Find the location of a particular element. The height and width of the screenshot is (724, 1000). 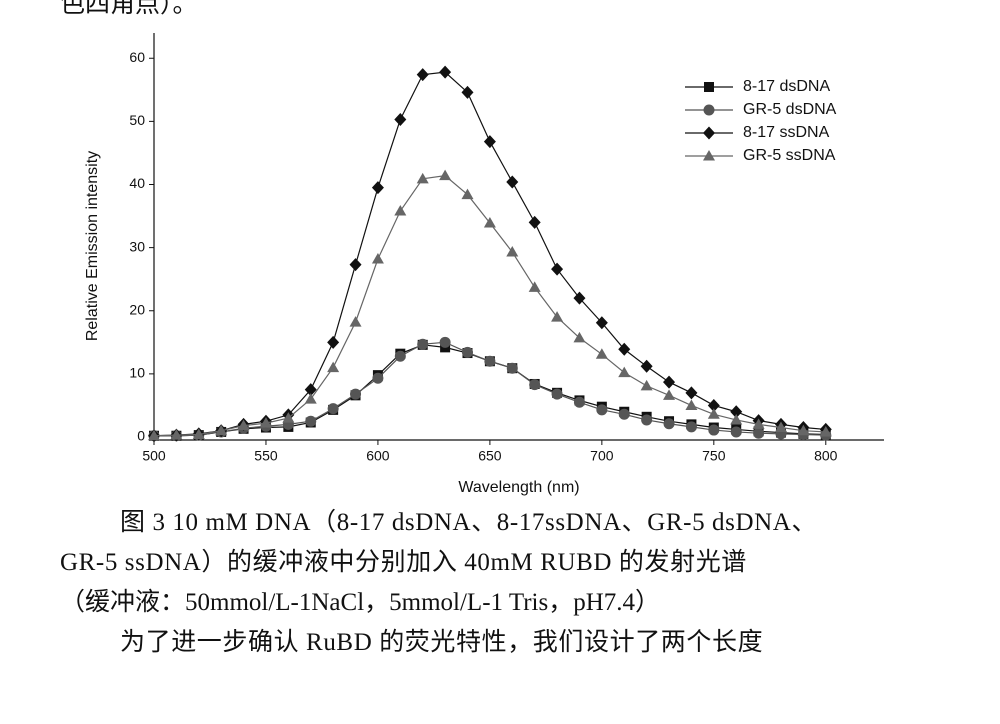

y-tick-label: 30 is located at coordinates (137, 246).